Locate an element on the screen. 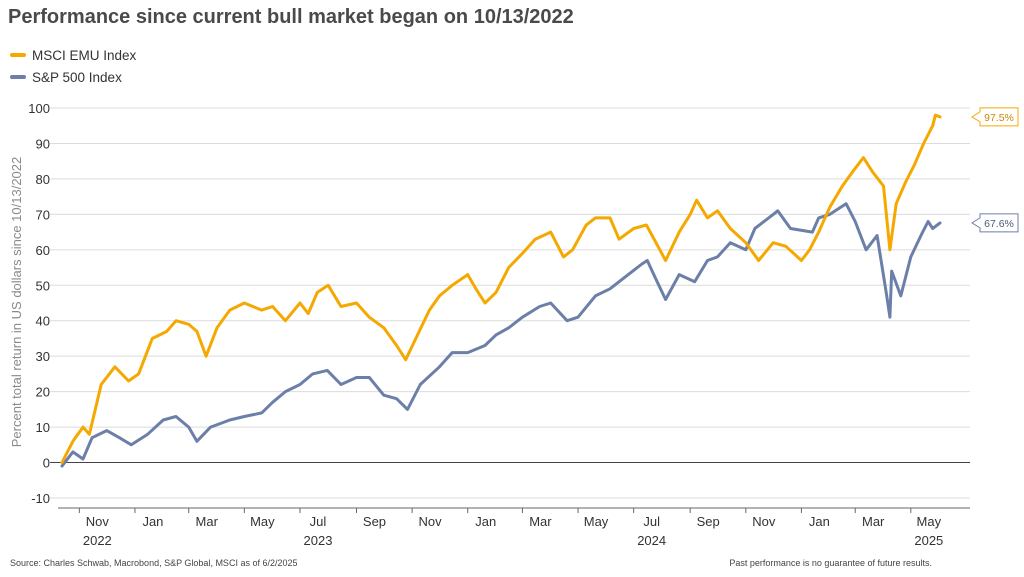 The image size is (1024, 577). end-label-box-msci-emu is located at coordinates (995, 117).